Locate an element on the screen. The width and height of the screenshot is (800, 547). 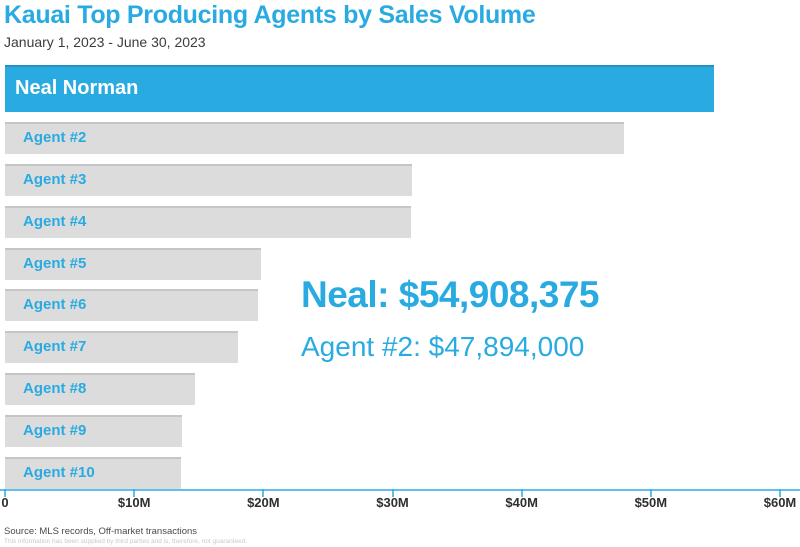
bar-row: Agent #7 is located at coordinates (392, 347).